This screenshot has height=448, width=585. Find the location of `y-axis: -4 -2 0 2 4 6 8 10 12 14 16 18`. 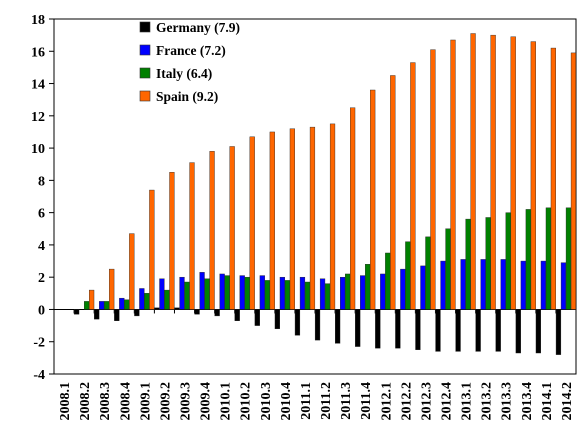

y-axis: -4 -2 0 2 4 6 8 10 12 14 16 18 is located at coordinates (43, 198).